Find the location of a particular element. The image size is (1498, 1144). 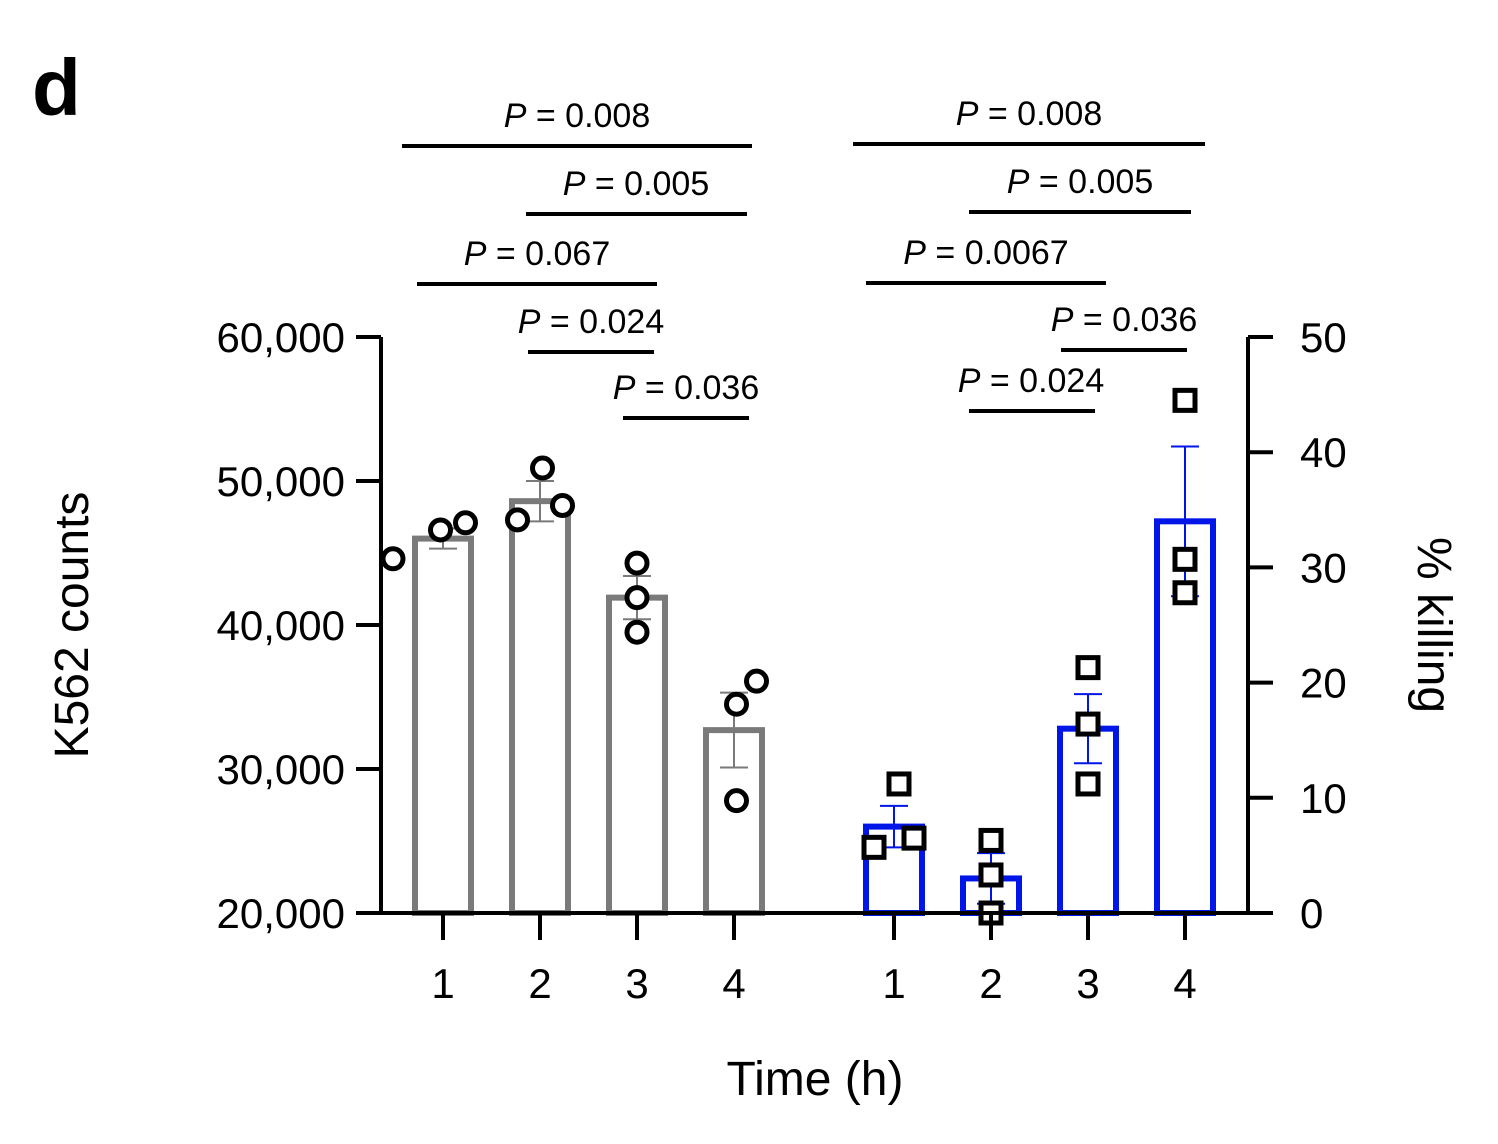

y-tick-label-right: 50 is located at coordinates (1323, 337).